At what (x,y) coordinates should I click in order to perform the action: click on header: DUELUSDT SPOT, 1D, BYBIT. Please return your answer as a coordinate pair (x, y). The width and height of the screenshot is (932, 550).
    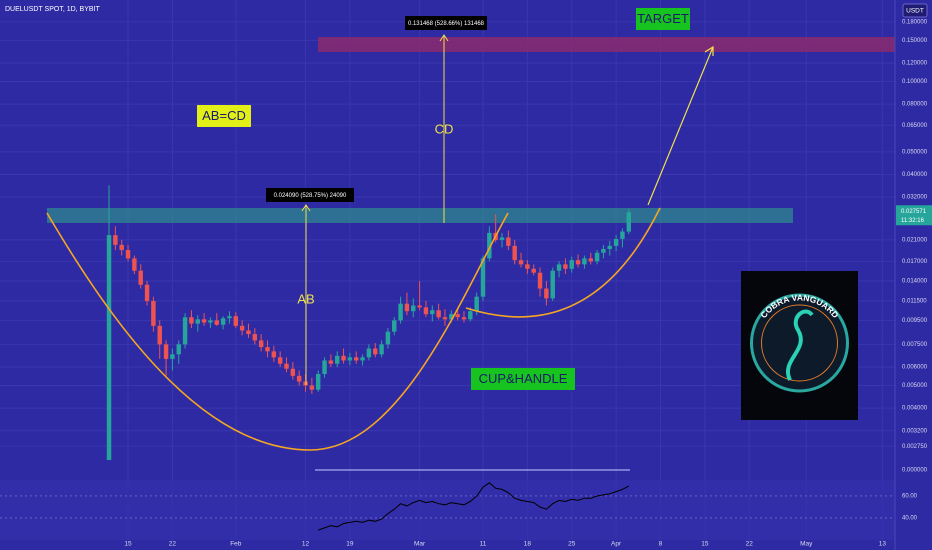
    Looking at the image, I should click on (53, 9).